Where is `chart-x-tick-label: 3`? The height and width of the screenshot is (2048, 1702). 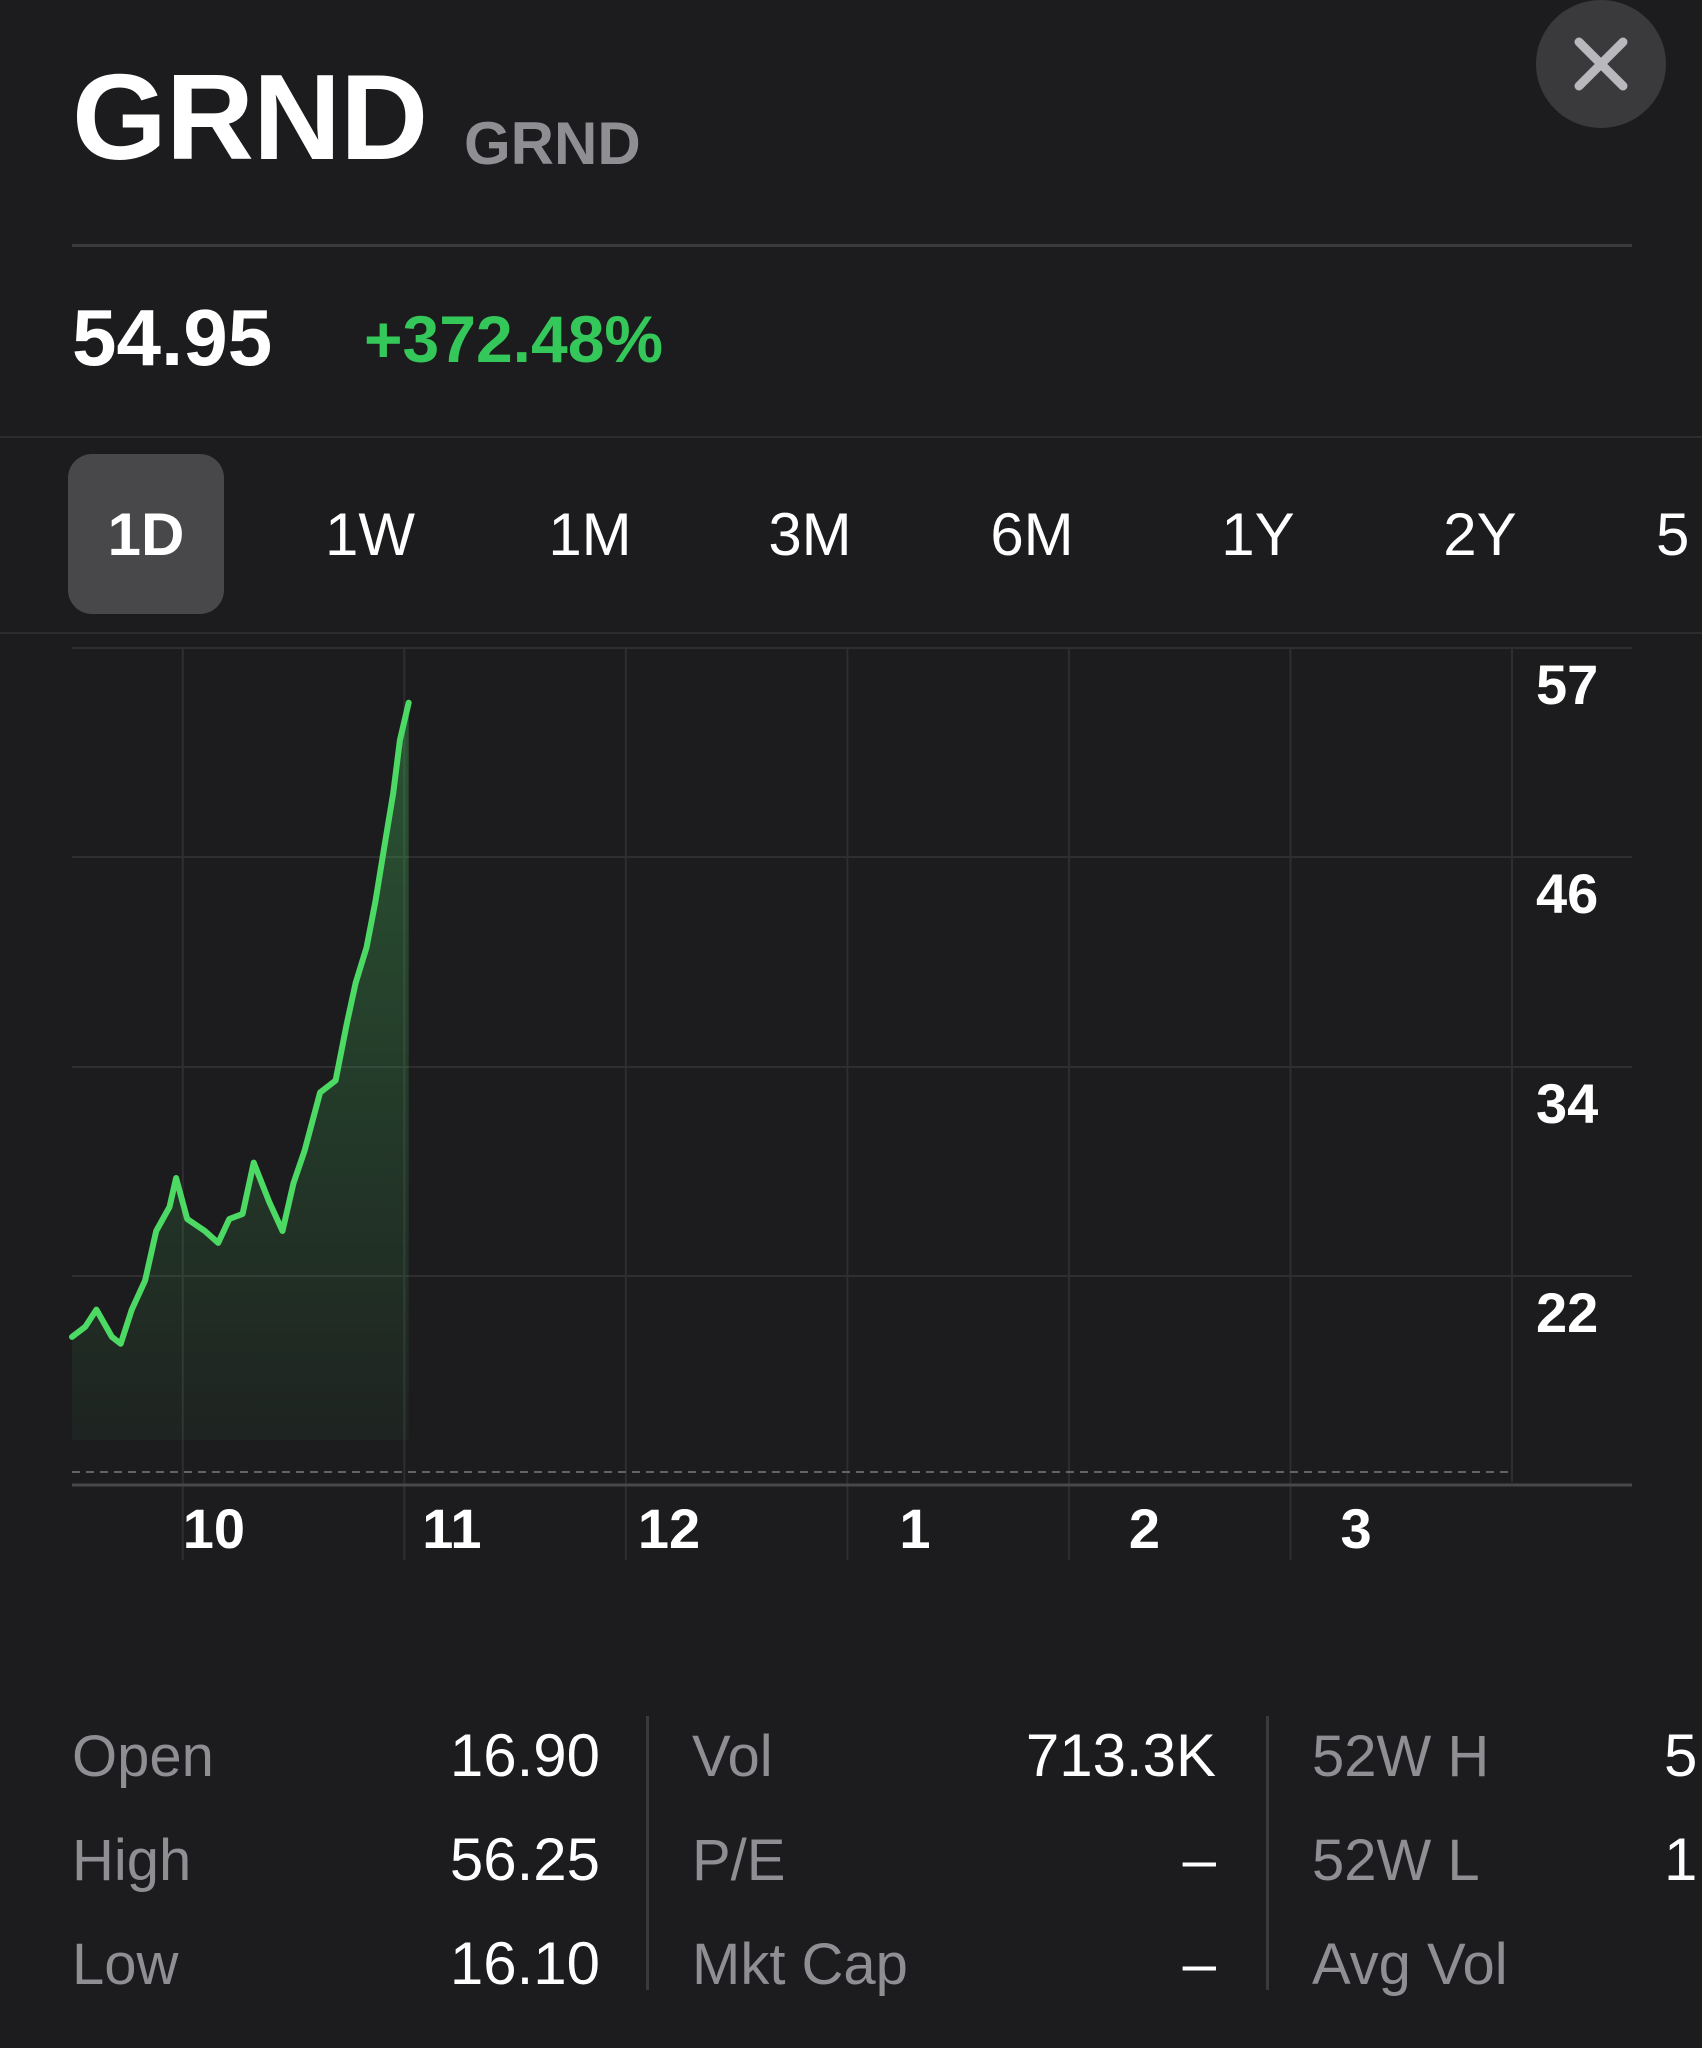
chart-x-tick-label: 3 is located at coordinates (1355, 1528).